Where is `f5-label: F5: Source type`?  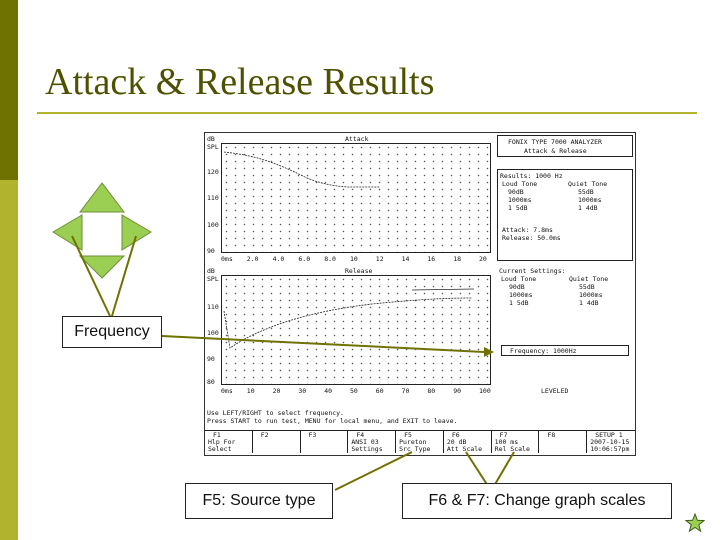
f5-label: F5: Source type is located at coordinates (259, 501).